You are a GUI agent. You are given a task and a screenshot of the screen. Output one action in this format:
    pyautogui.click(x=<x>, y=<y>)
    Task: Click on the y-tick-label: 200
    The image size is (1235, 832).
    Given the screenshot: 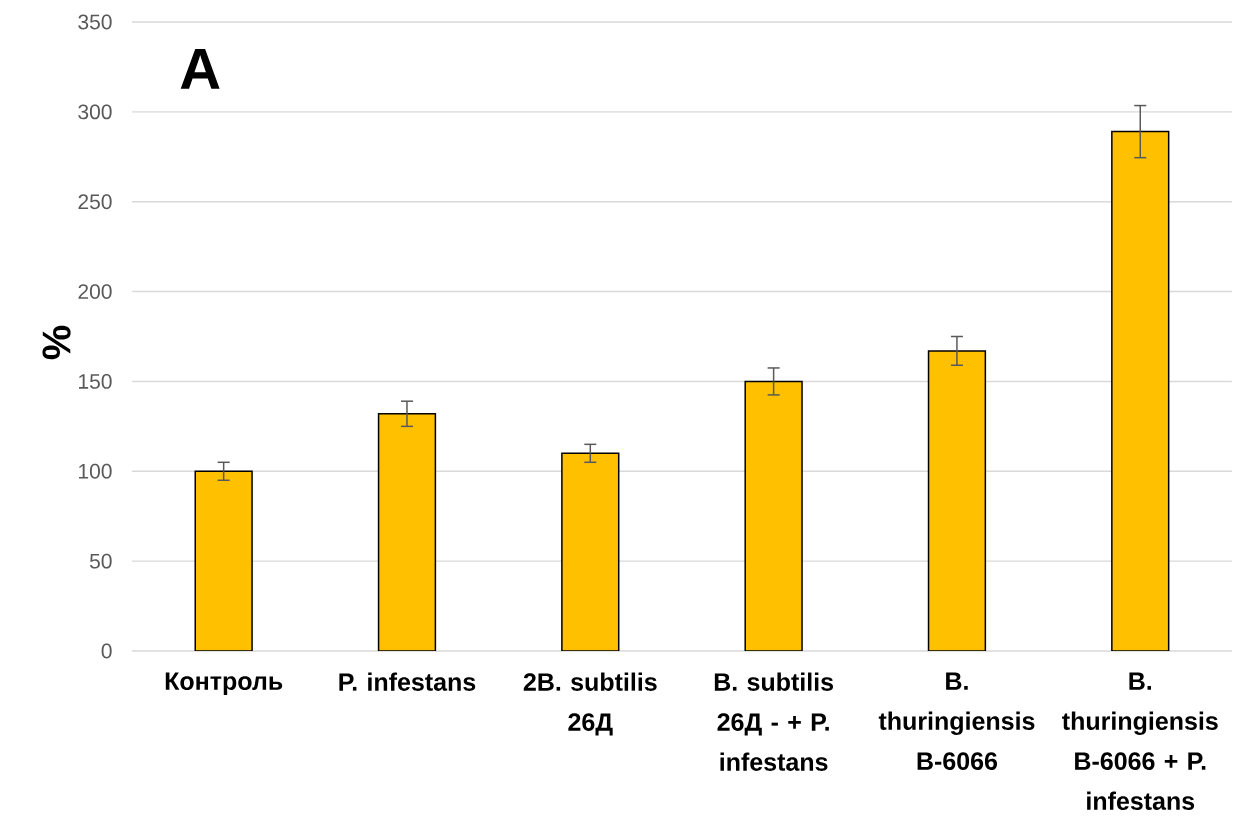 What is the action you would take?
    pyautogui.click(x=95, y=291)
    